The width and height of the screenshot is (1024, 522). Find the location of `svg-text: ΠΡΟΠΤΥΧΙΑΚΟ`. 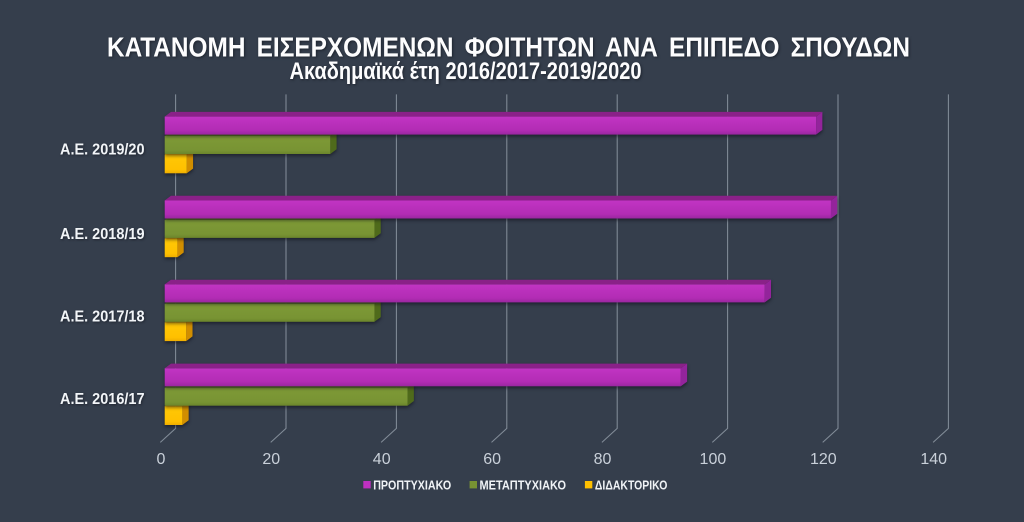

svg-text: ΠΡΟΠΤΥΧΙΑΚΟ is located at coordinates (412, 485).